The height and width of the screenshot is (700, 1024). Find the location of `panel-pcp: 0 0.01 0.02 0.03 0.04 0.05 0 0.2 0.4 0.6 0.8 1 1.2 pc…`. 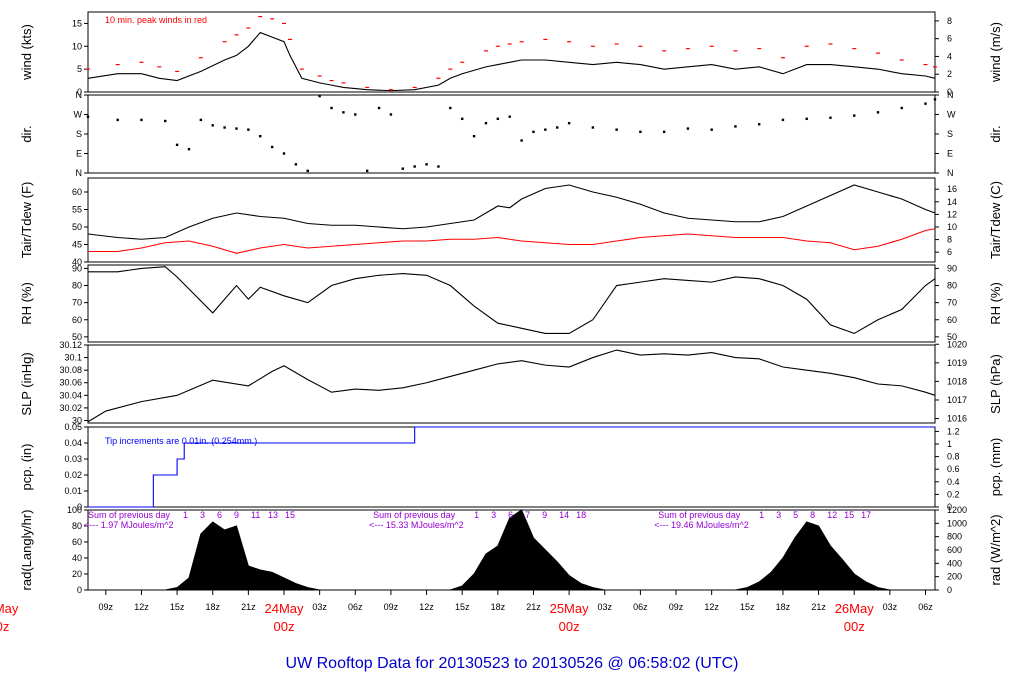

panel-pcp: 0 0.01 0.02 0.03 0.04 0.05 0 0.2 0.4 0.6 0.8 1 1.2 pc… is located at coordinates (511, 467).